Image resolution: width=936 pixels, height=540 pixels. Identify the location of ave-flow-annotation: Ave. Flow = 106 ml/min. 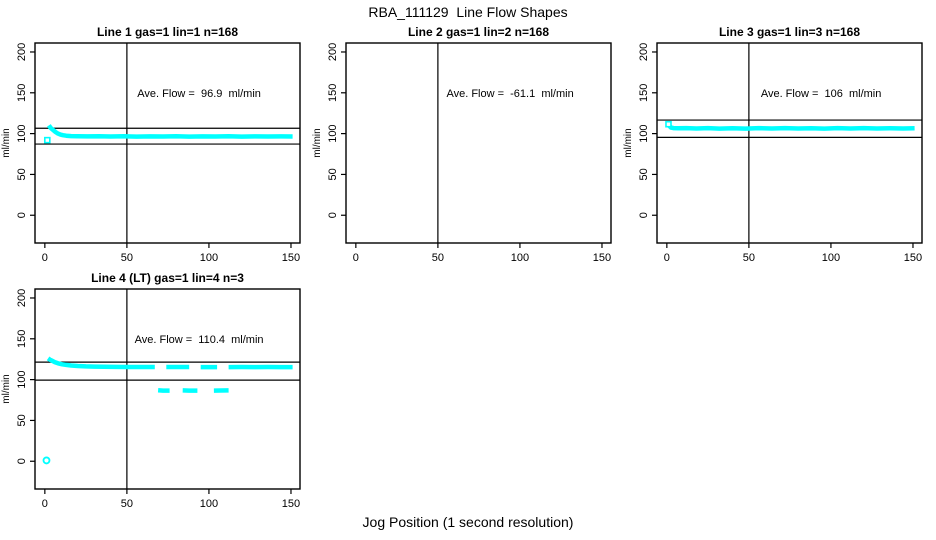
(821, 94).